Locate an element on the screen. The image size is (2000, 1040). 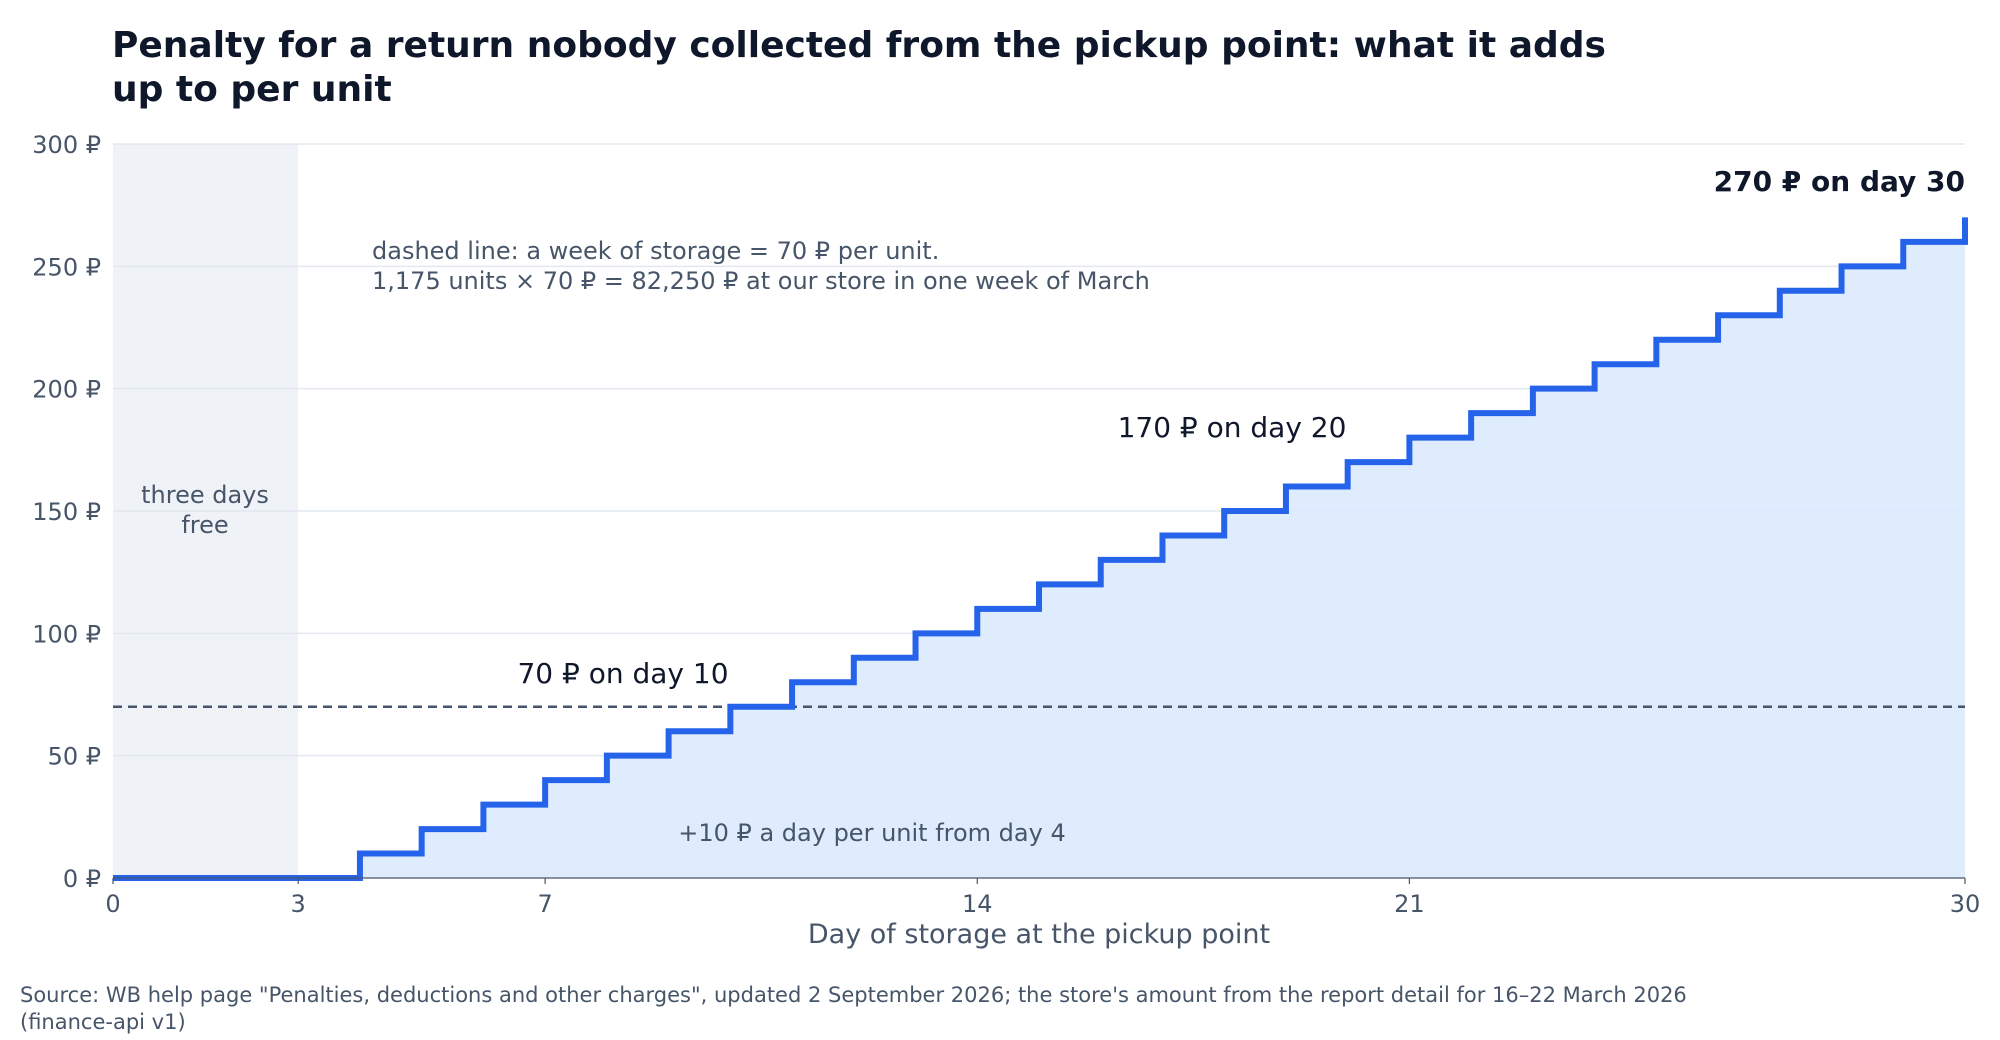
x-axis-ticks: 0 3 7 14 21 30 is located at coordinates (1042, 898).